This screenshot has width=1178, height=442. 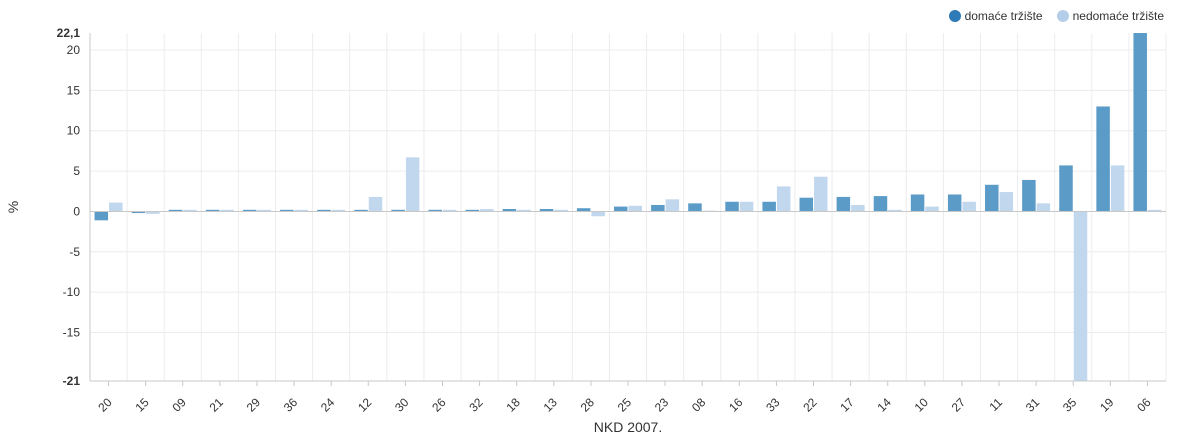 What do you see at coordinates (13, 207) in the screenshot?
I see `y-axis-title: %` at bounding box center [13, 207].